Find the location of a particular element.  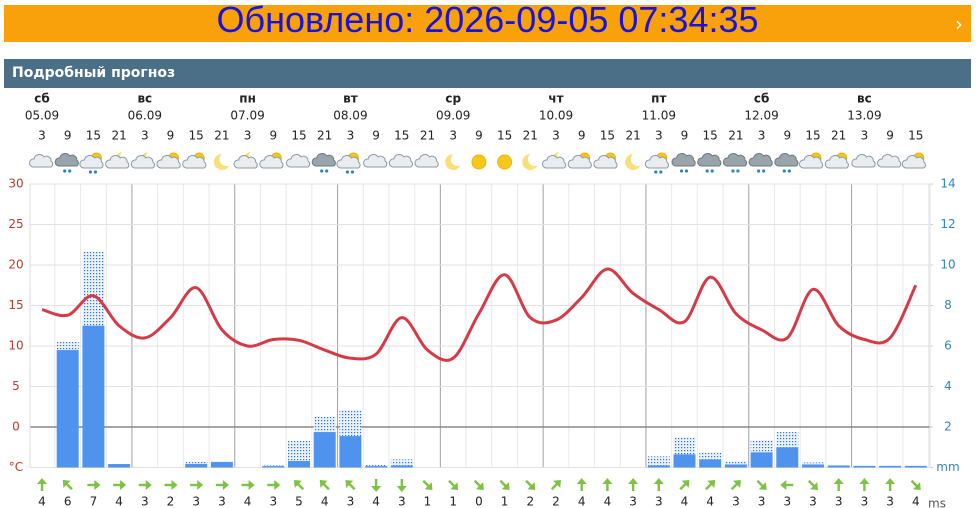

y-tick-label: °C is located at coordinates (16, 467).